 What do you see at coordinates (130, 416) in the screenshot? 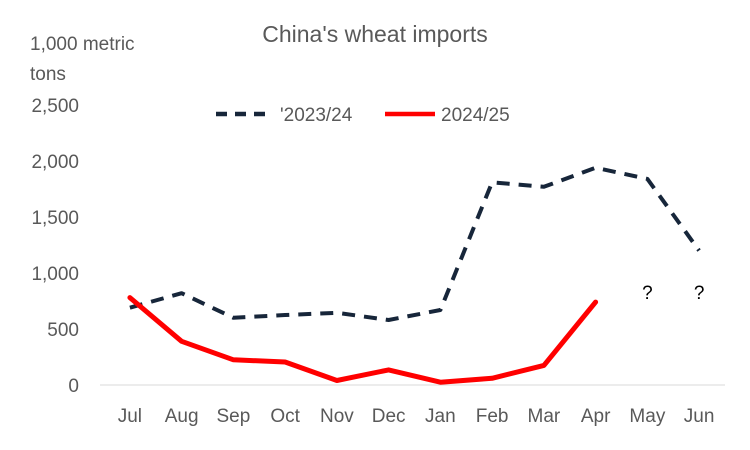
I see `x-tick-label: Jul` at bounding box center [130, 416].